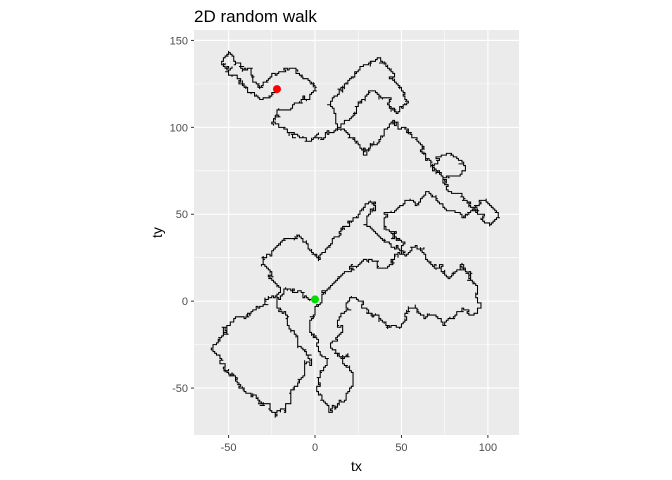 This screenshot has width=672, height=480. I want to click on marker-layer, so click(296, 194).